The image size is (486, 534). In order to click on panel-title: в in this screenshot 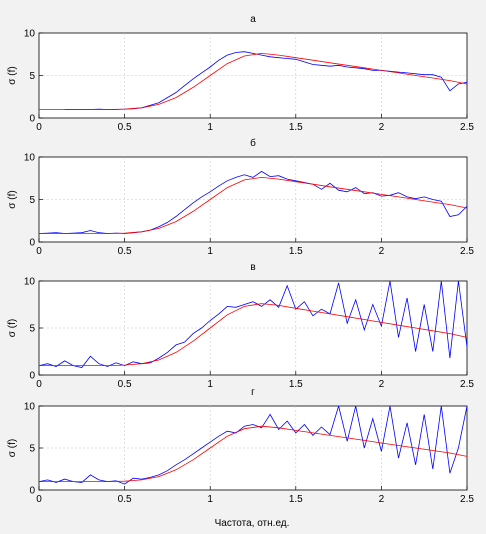, I will do `click(252, 267)`.